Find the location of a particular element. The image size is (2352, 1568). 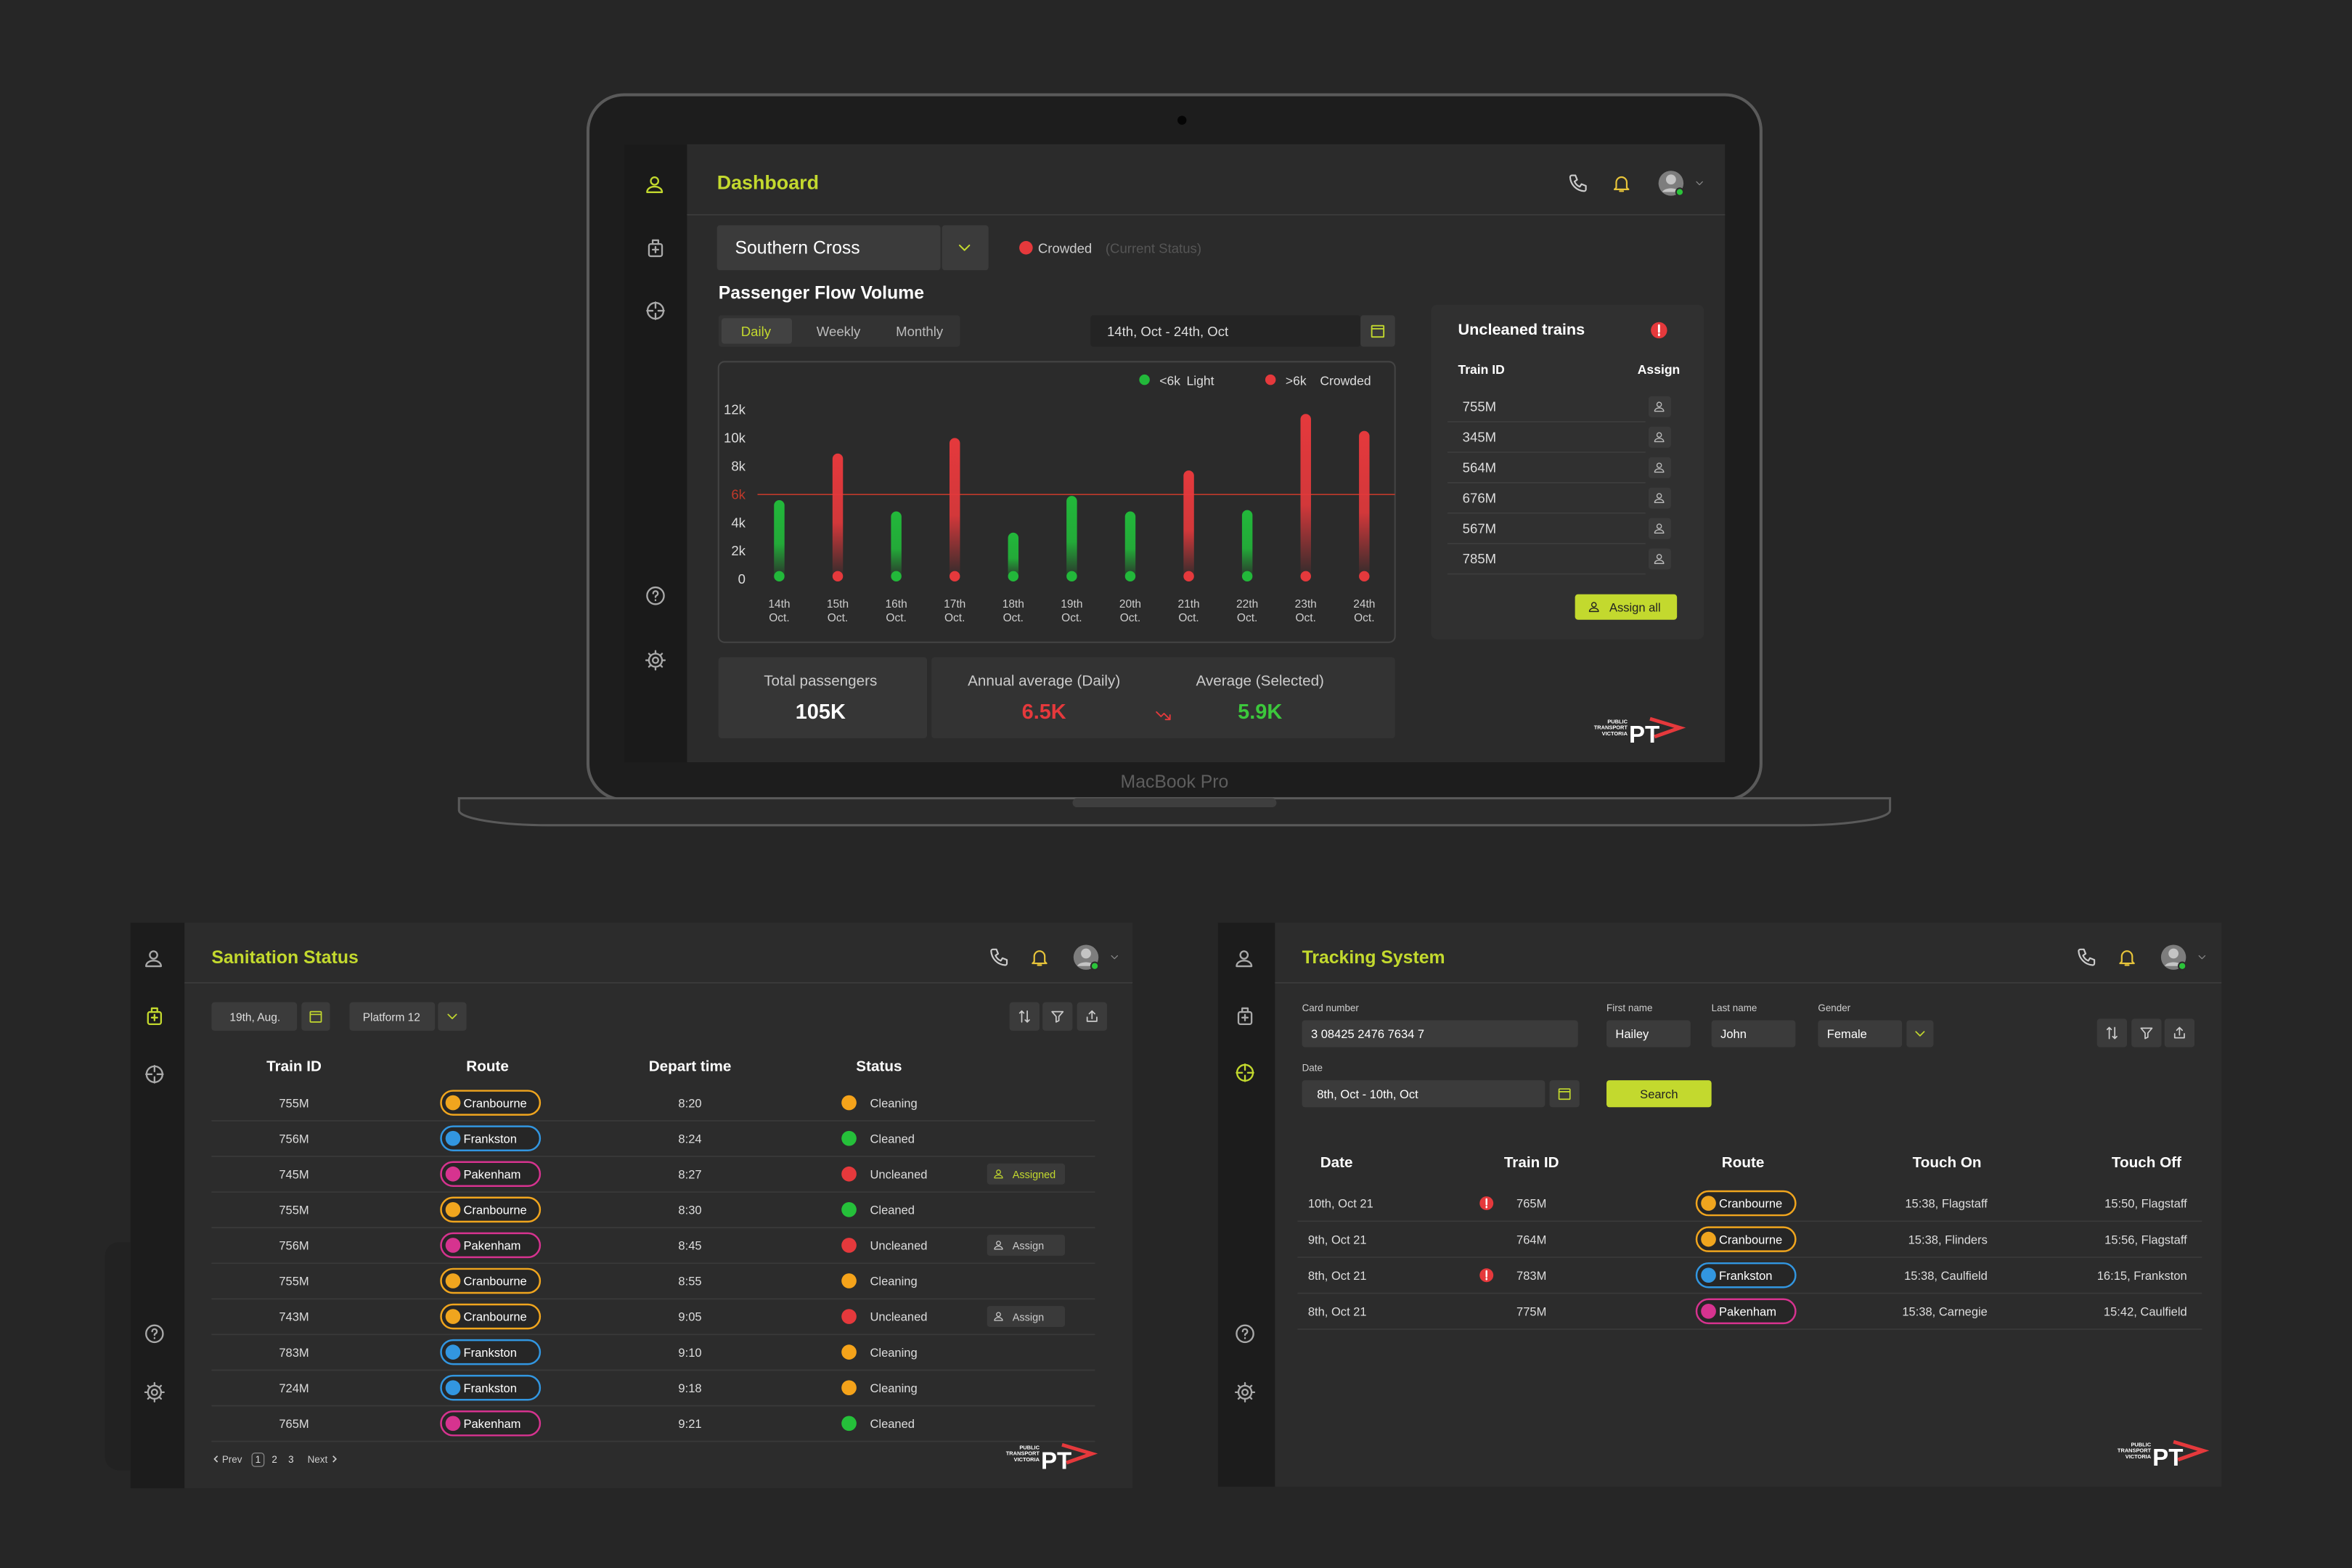

tracking-sidebar is located at coordinates (1246, 1205).